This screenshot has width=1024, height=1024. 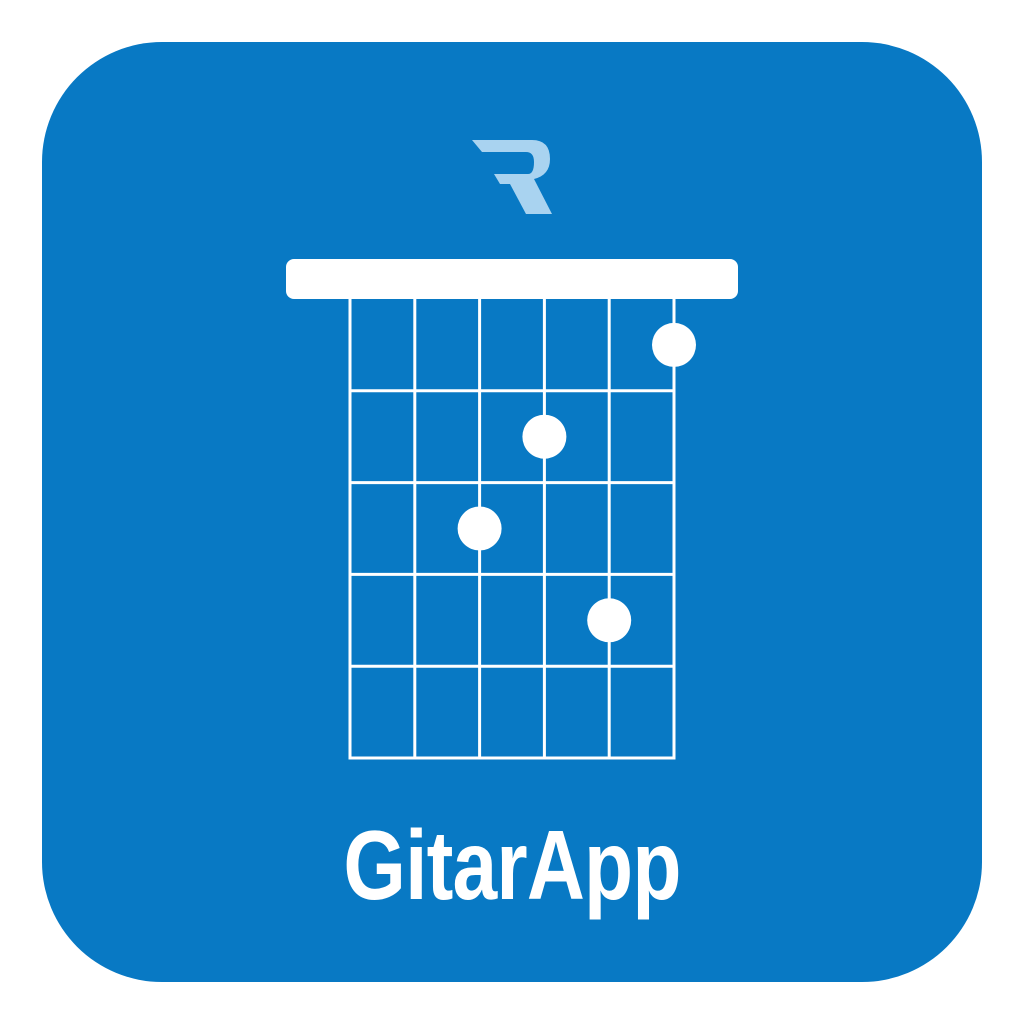 I want to click on r-logo-icon, so click(x=512, y=177).